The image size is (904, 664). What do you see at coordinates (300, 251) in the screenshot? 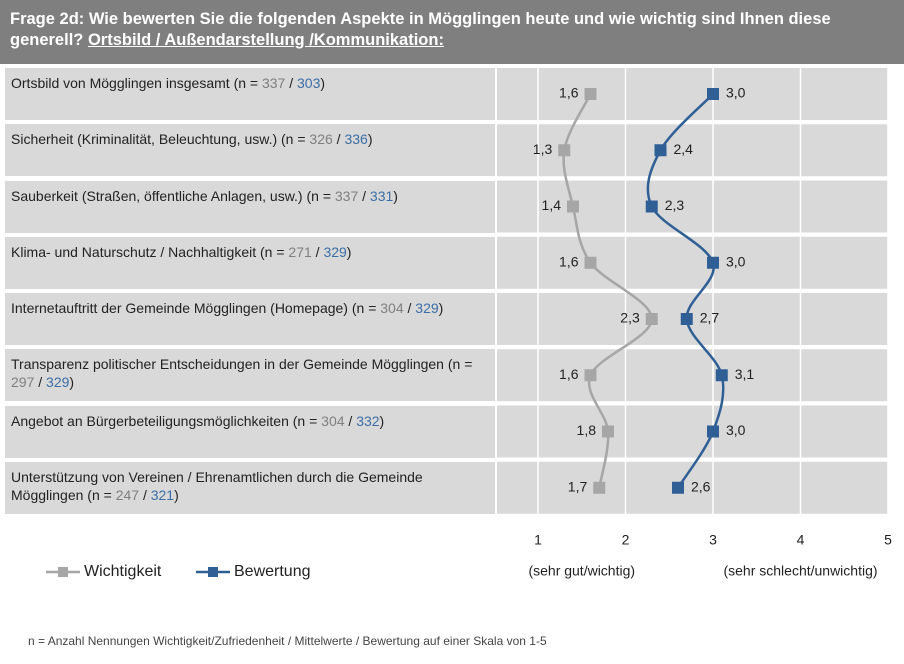
I see `n-wichtigkeit: 271` at bounding box center [300, 251].